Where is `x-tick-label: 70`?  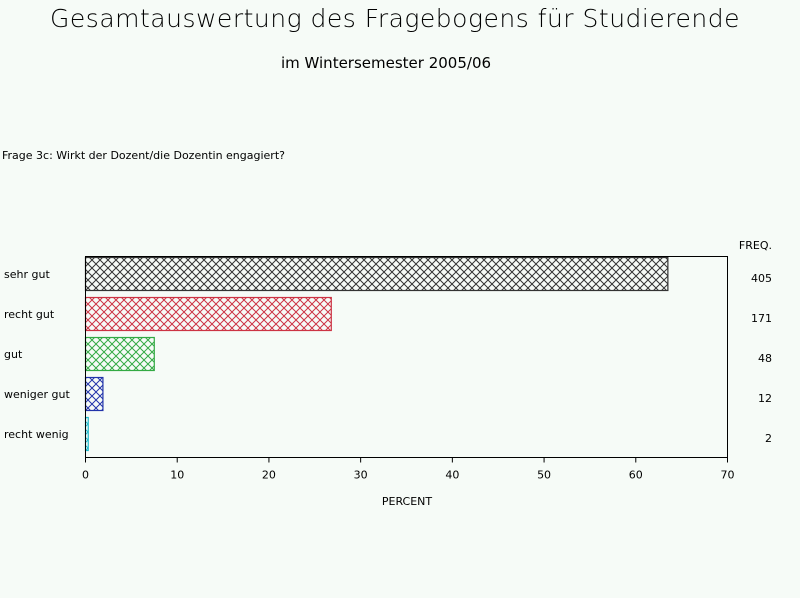 x-tick-label: 70 is located at coordinates (728, 475).